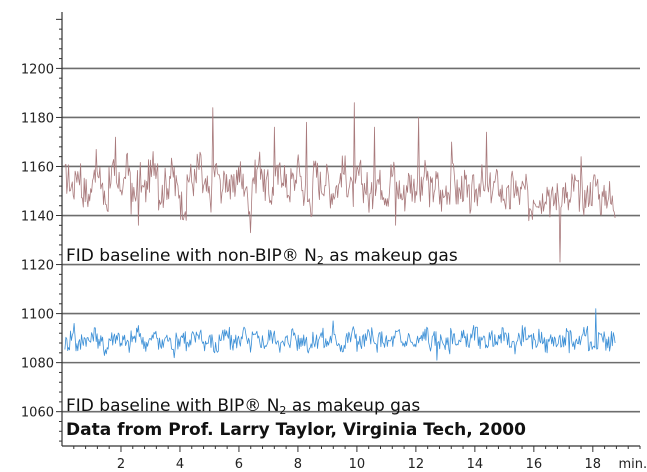  I want to click on x-tick-label-18: 18, so click(593, 464).